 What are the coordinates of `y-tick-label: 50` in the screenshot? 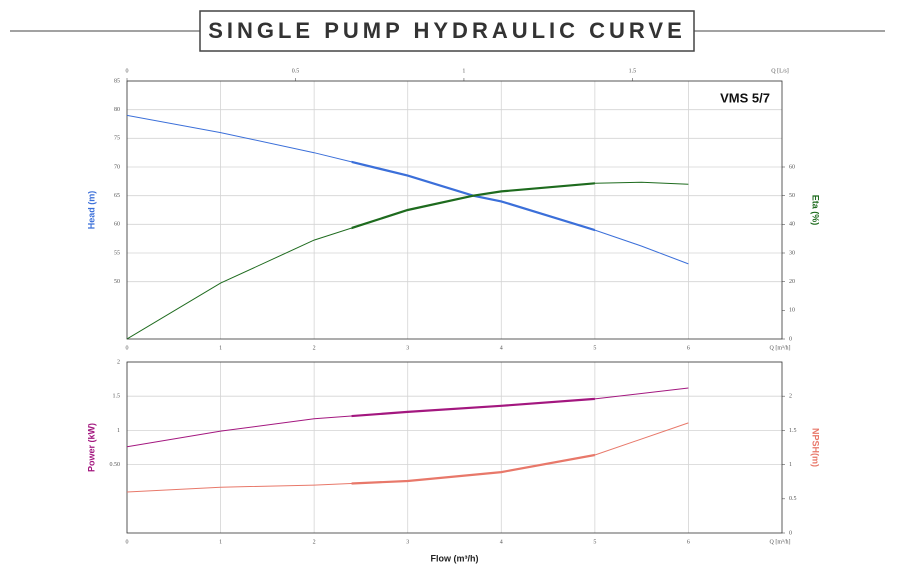 It's located at (117, 282).